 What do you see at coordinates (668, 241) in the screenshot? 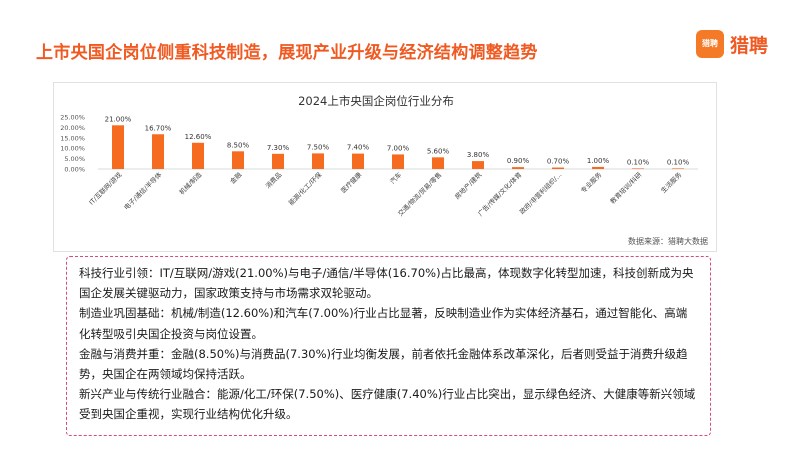
I see `data-source-note: 数据来源：猎聘大数据` at bounding box center [668, 241].